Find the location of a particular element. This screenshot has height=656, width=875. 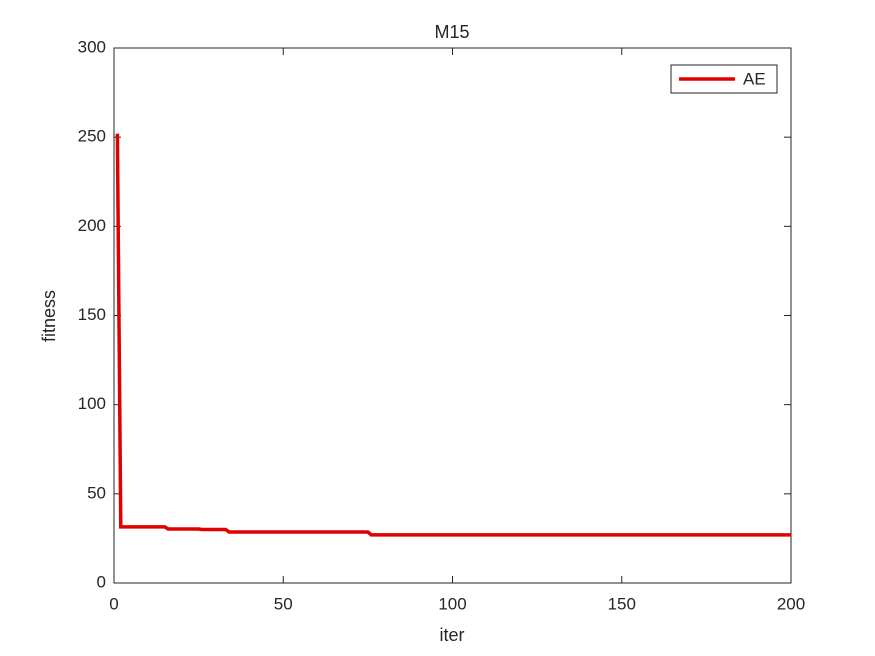

y-tick-label: 150 is located at coordinates (92, 314).